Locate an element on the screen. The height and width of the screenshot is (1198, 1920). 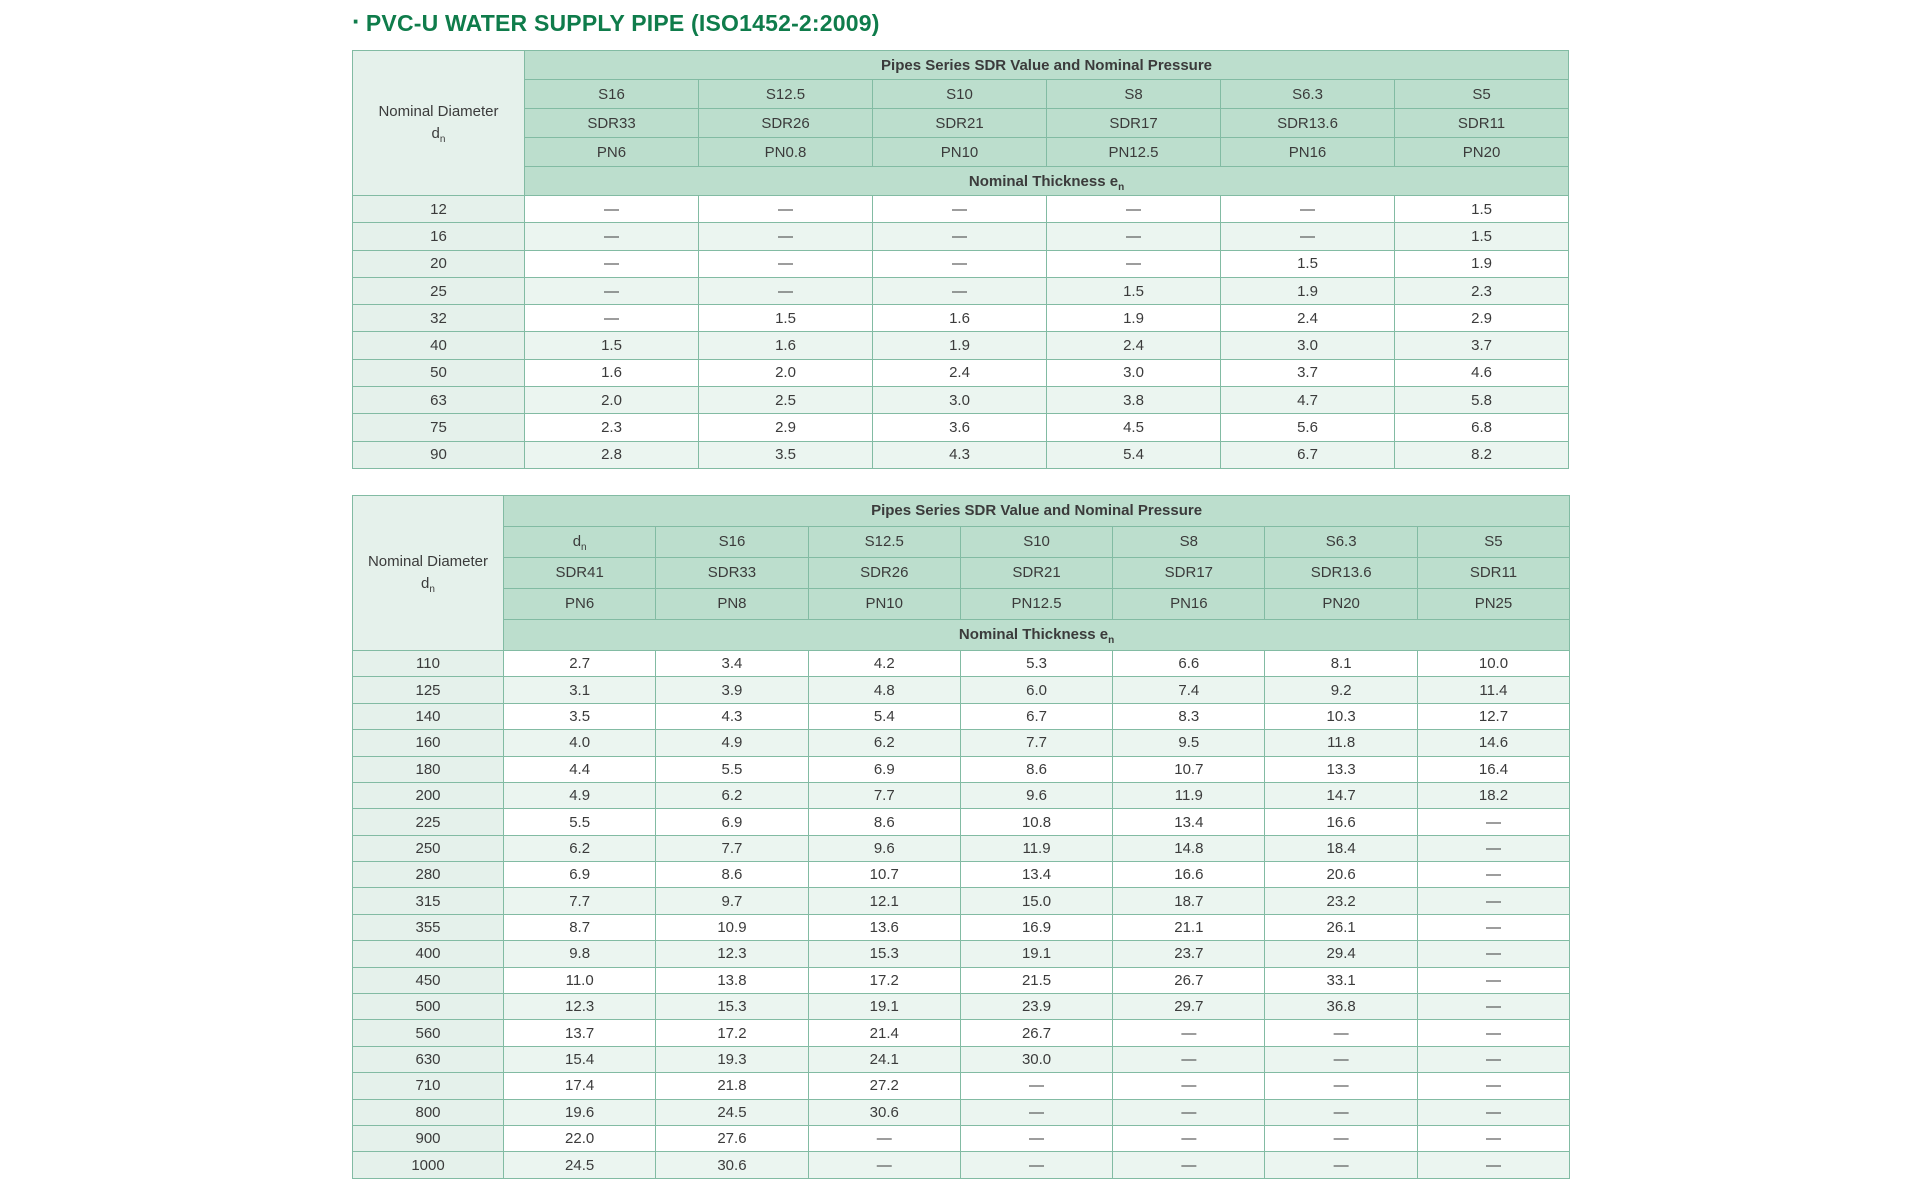
table-row: 110 2.7 3.4 4.2 5.3 6.6 8.1 10.0 is located at coordinates (961, 663).